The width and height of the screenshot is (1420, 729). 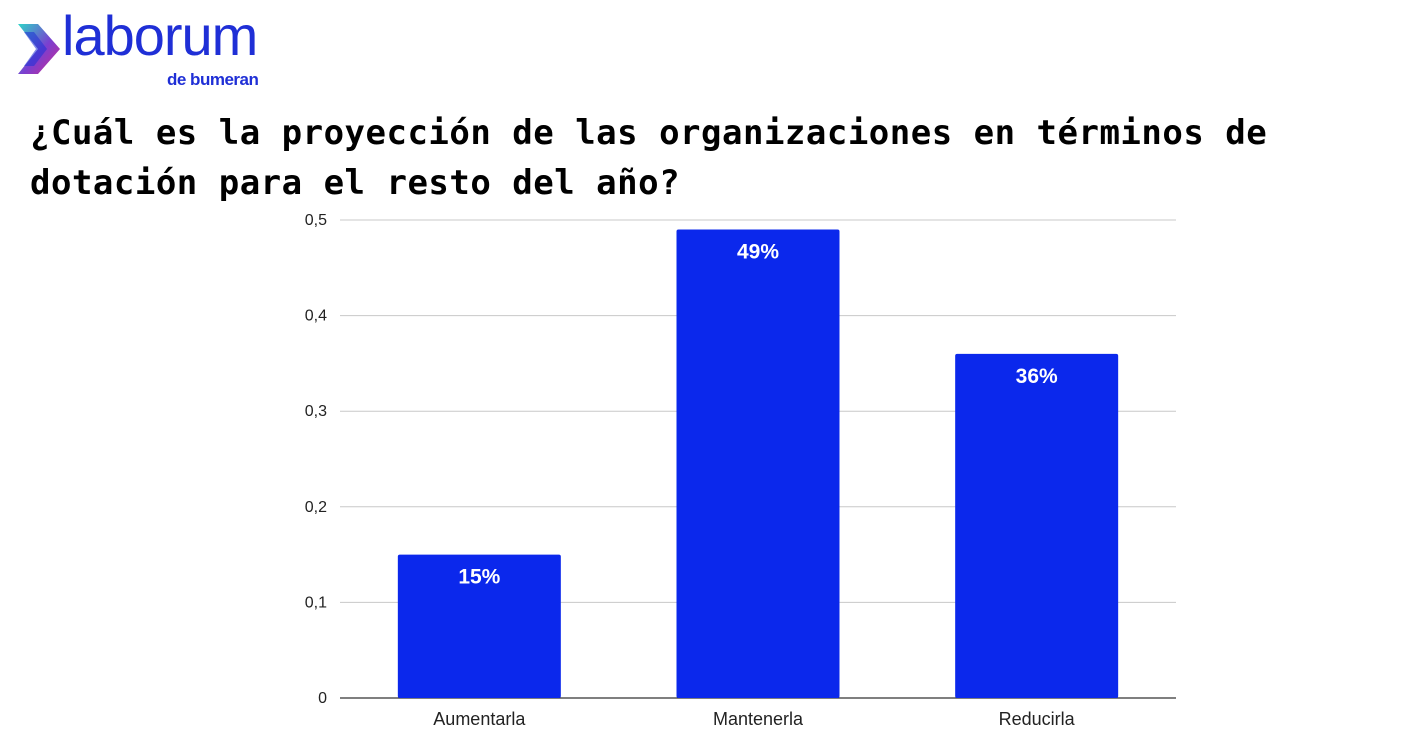 I want to click on x-tick-label: Aumentarla, so click(x=479, y=719).